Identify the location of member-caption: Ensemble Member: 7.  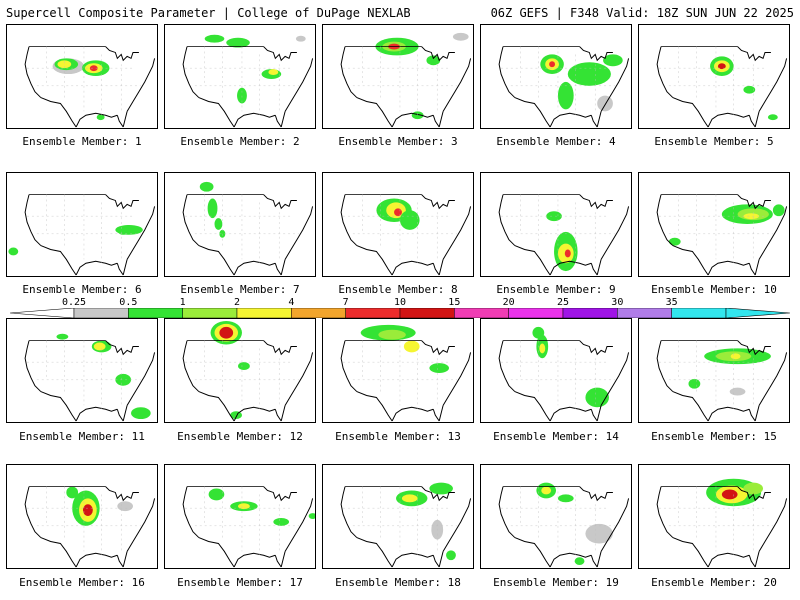
(240, 289).